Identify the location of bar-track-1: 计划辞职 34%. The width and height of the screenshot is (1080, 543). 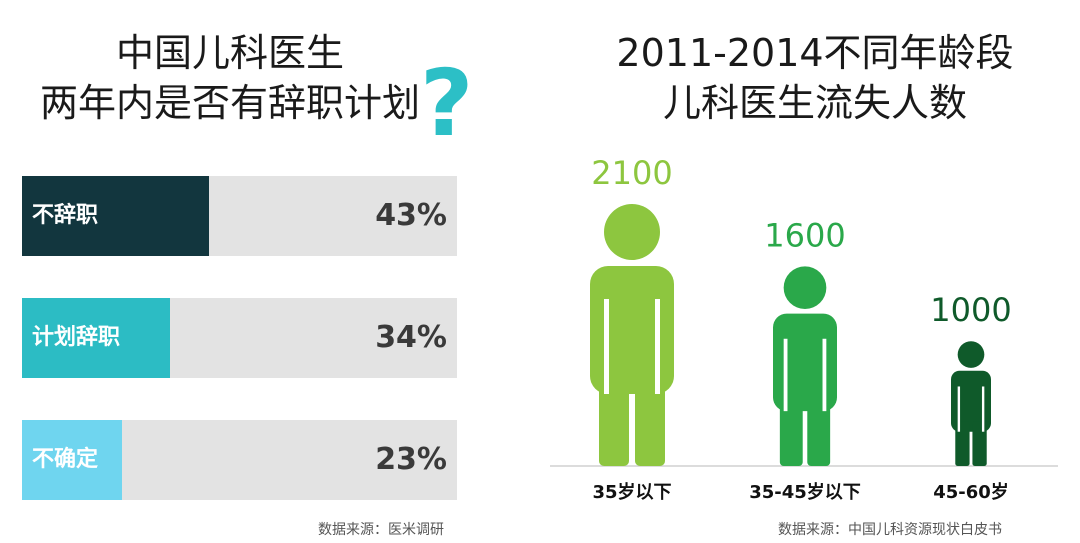
(239, 338).